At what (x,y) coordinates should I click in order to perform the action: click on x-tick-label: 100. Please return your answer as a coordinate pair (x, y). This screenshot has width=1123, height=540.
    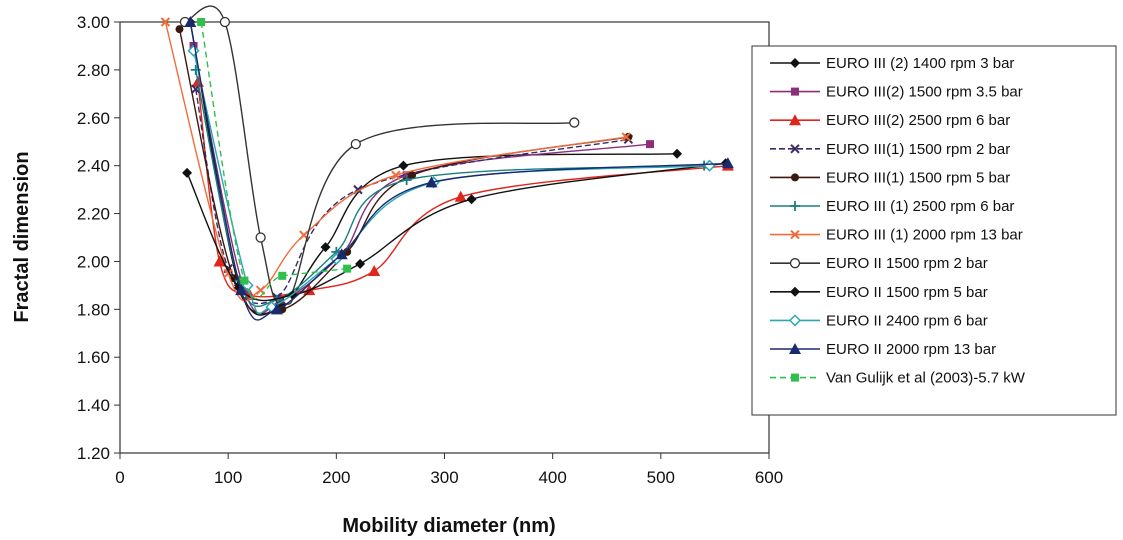
    Looking at the image, I should click on (228, 477).